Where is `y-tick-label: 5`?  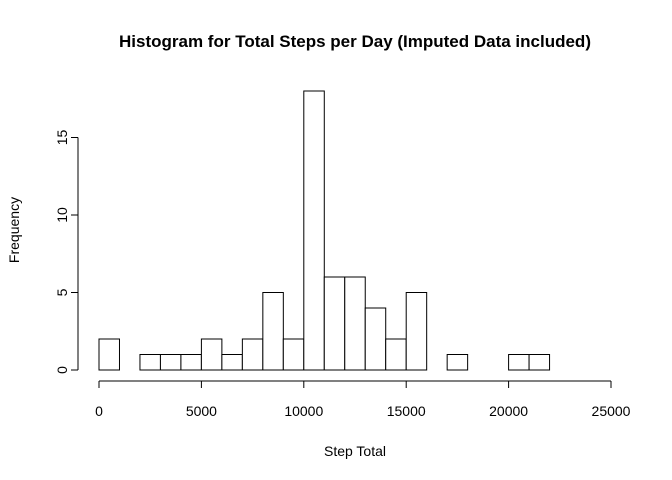 y-tick-label: 5 is located at coordinates (62, 292).